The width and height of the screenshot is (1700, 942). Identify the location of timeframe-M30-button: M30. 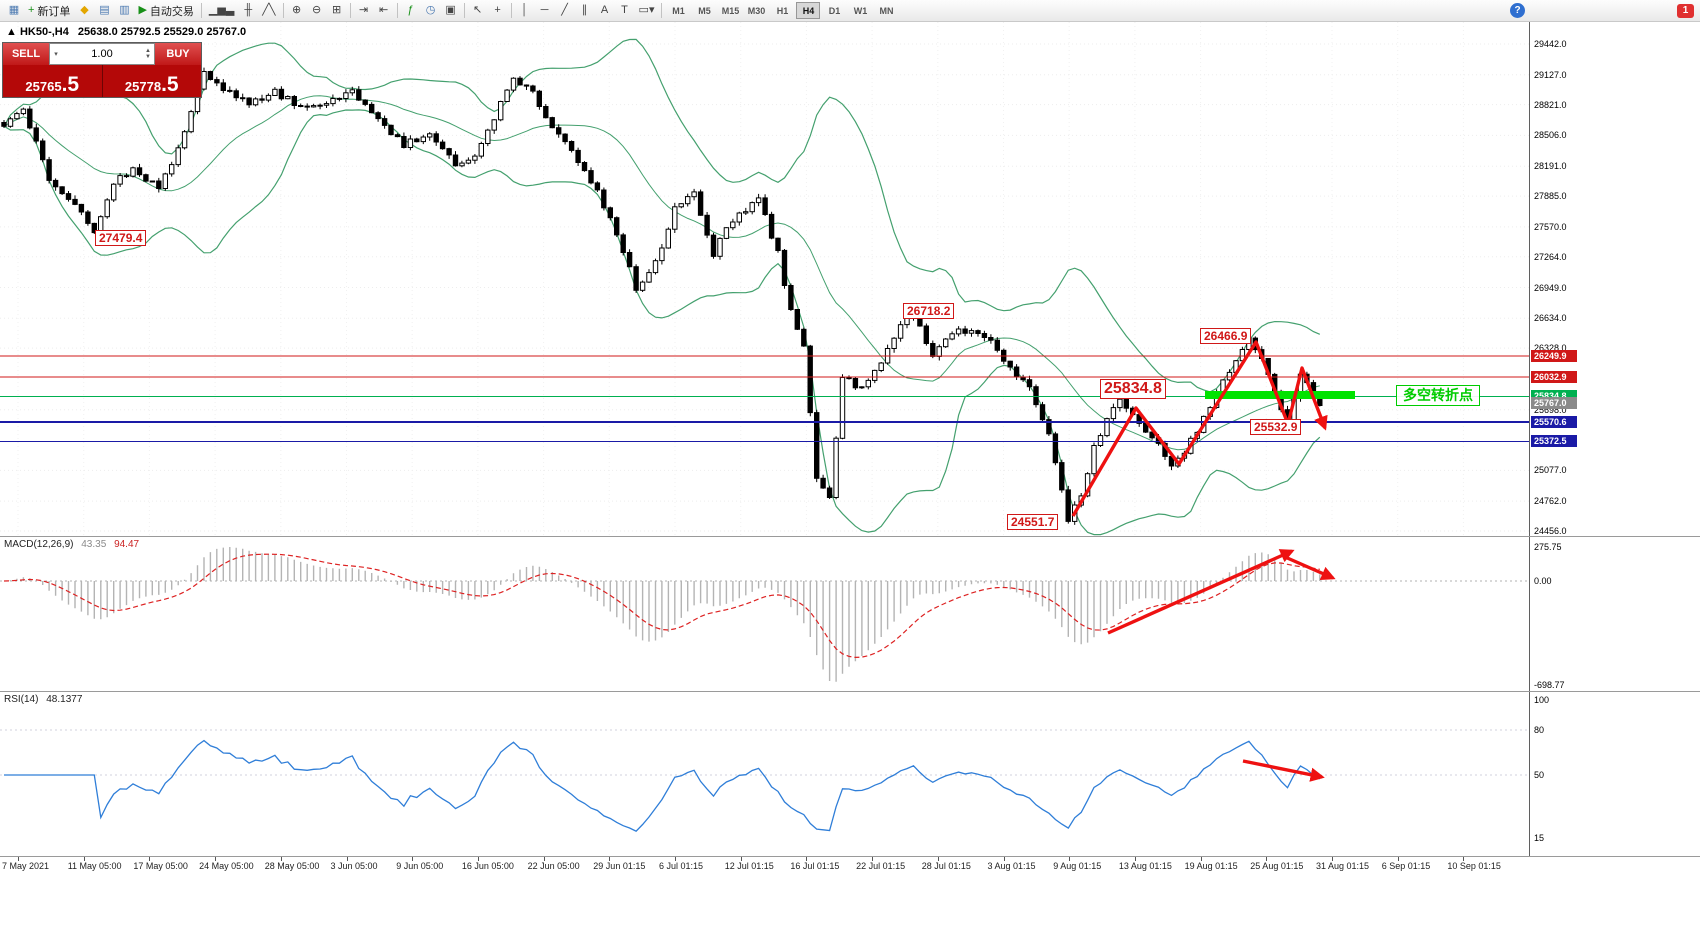
(756, 10).